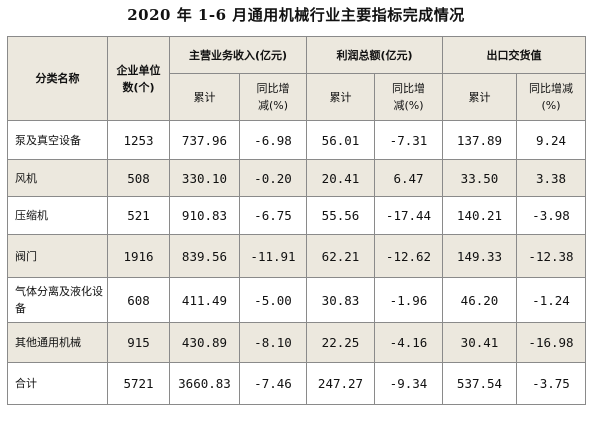 The image size is (592, 427). What do you see at coordinates (57, 140) in the screenshot?
I see `row-name: 泵及真空设备` at bounding box center [57, 140].